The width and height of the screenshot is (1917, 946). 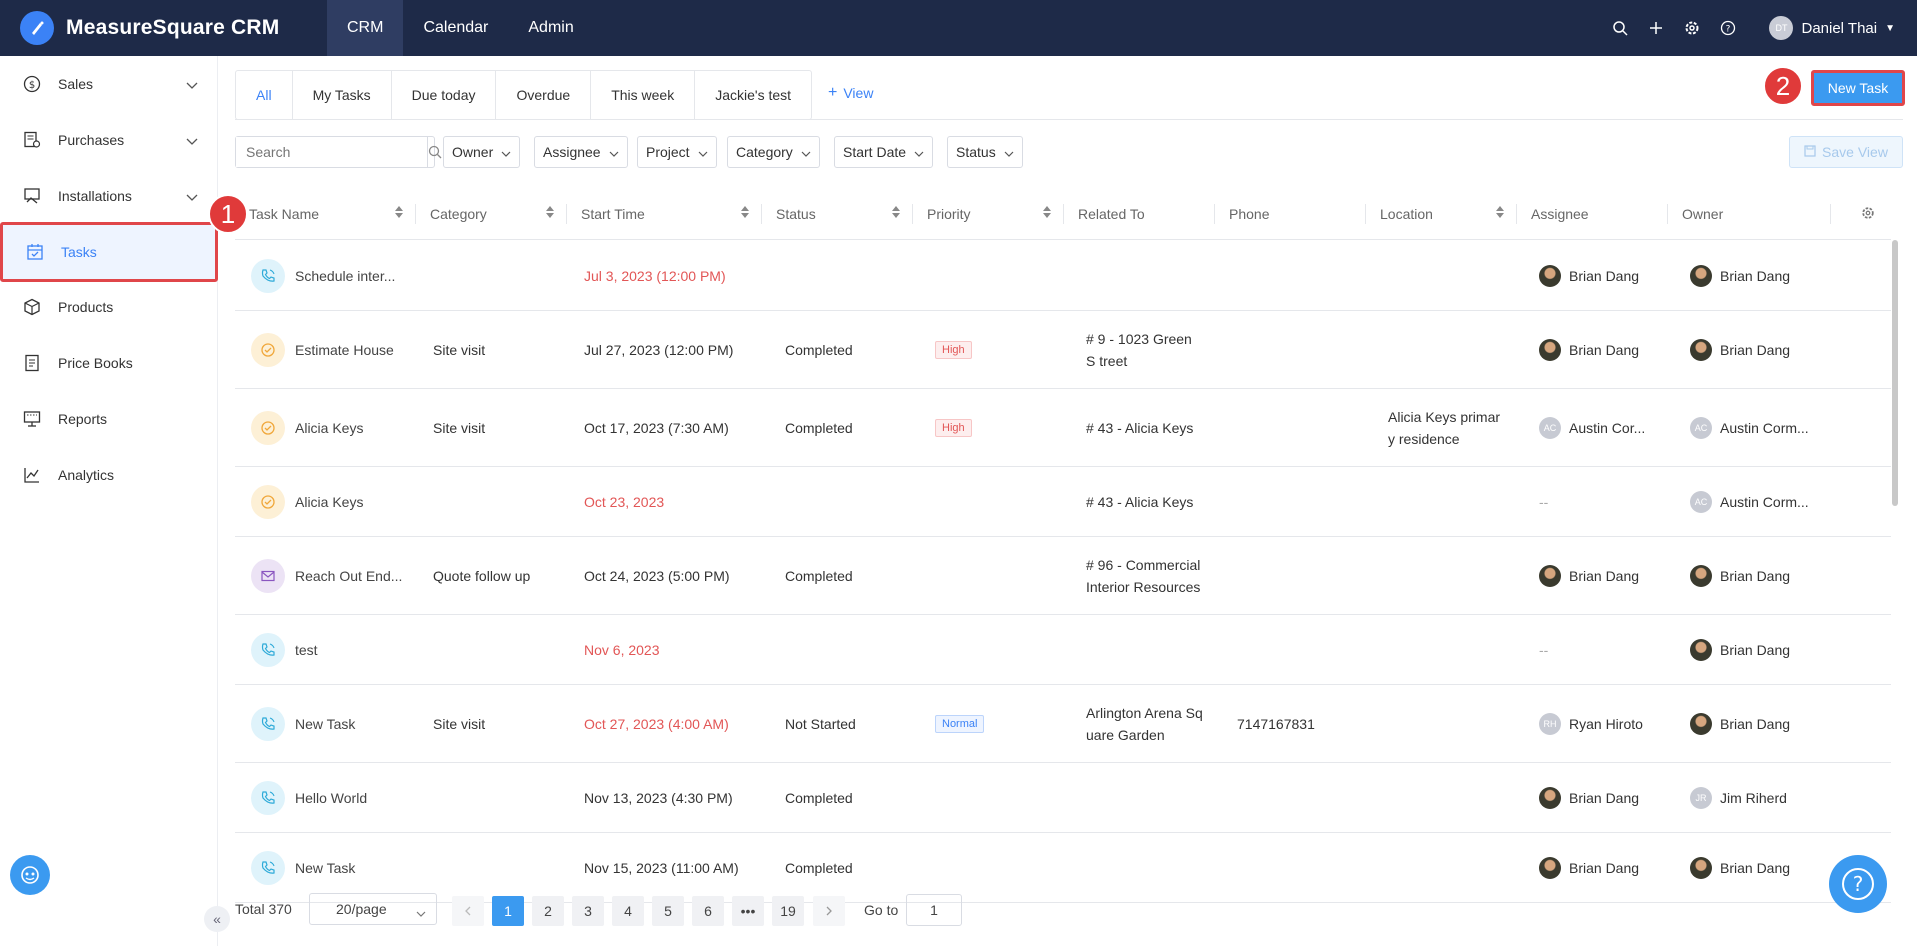 I want to click on sidebar-item-purchases: Purchases, so click(x=109, y=140).